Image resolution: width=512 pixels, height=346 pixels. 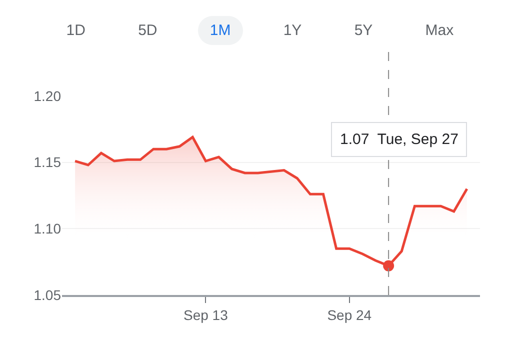 I want to click on x-tick-label: Sep 24, so click(x=349, y=314).